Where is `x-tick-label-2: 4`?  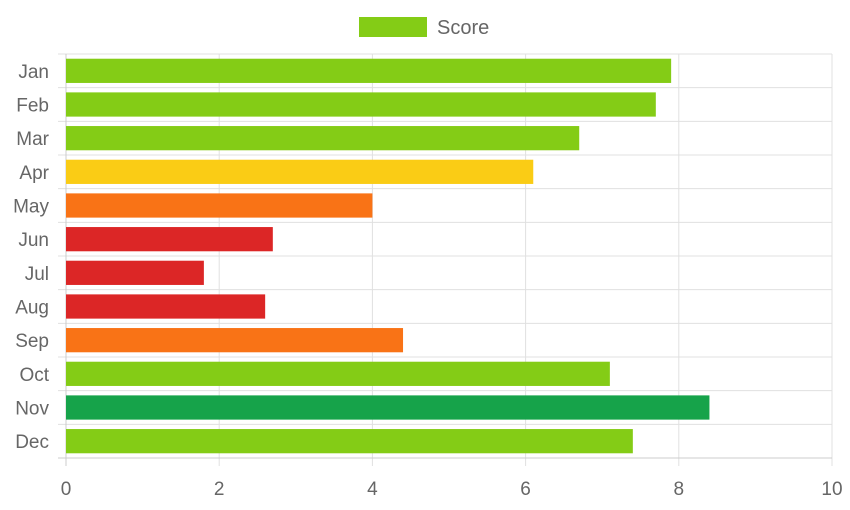
x-tick-label-2: 4 is located at coordinates (372, 489).